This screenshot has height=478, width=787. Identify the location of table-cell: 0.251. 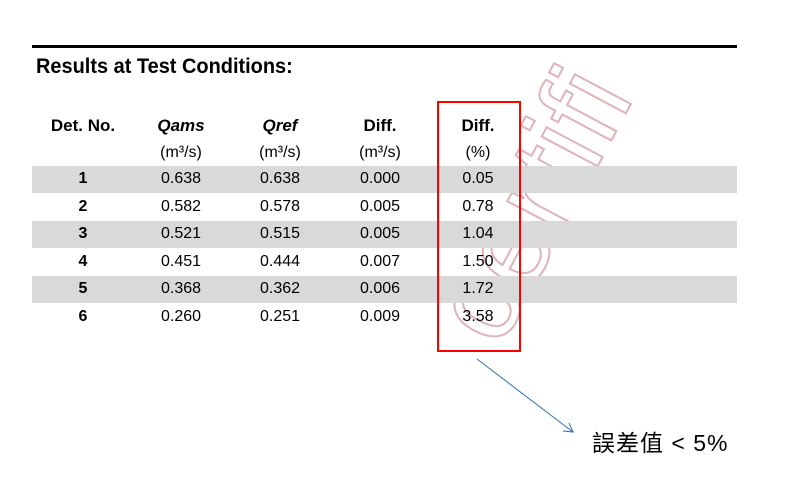
(280, 316).